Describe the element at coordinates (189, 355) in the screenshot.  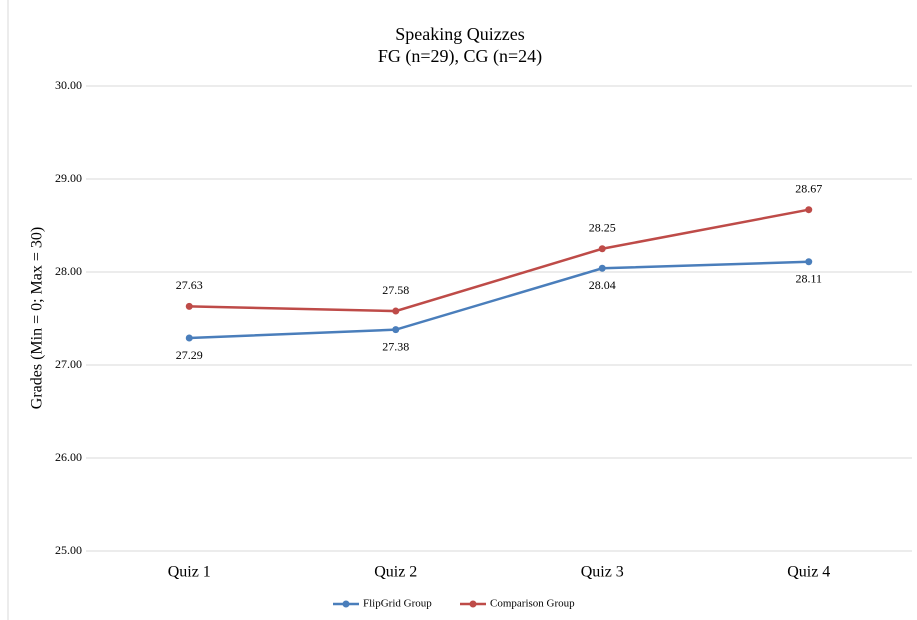
I see `data-label: 27.29` at that location.